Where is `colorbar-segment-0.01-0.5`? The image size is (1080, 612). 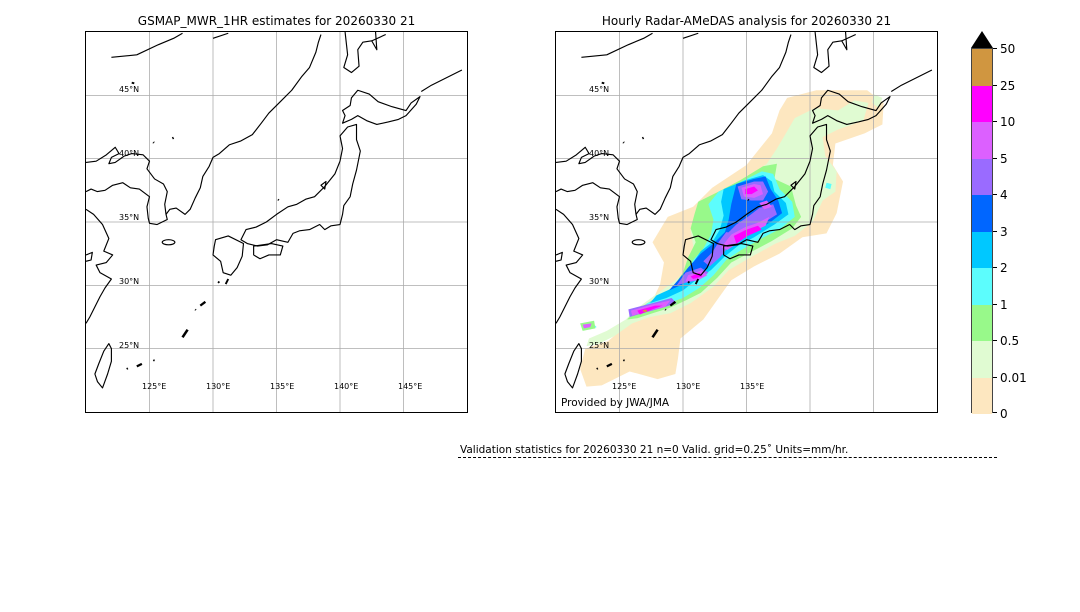
colorbar-segment-0.01-0.5 is located at coordinates (982, 359).